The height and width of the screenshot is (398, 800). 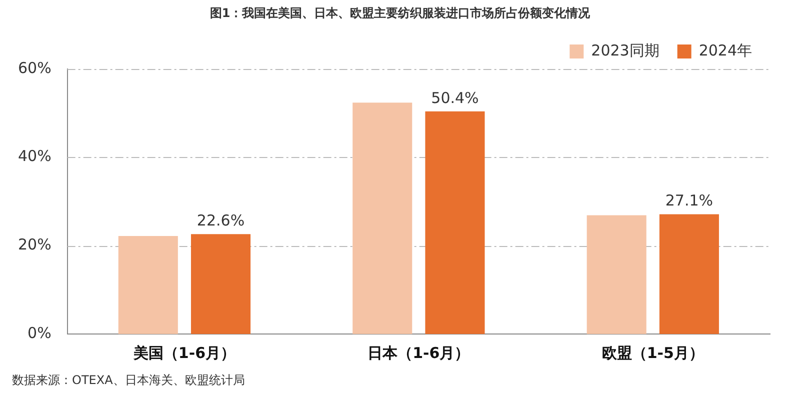 What do you see at coordinates (35, 156) in the screenshot?
I see `y-tick-label: 40%` at bounding box center [35, 156].